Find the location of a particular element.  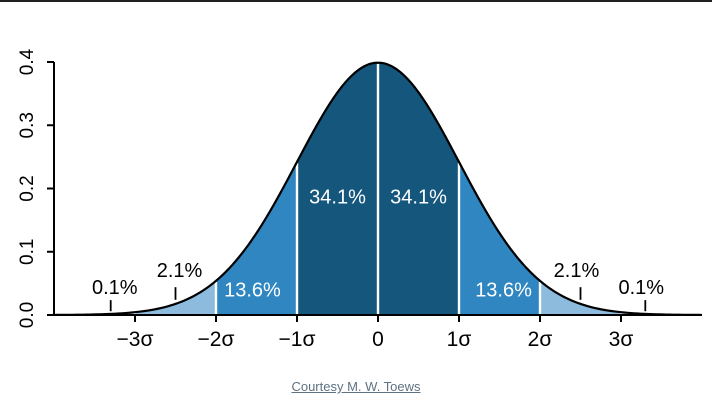

x-axis-tick-label: 2σ is located at coordinates (540, 339).